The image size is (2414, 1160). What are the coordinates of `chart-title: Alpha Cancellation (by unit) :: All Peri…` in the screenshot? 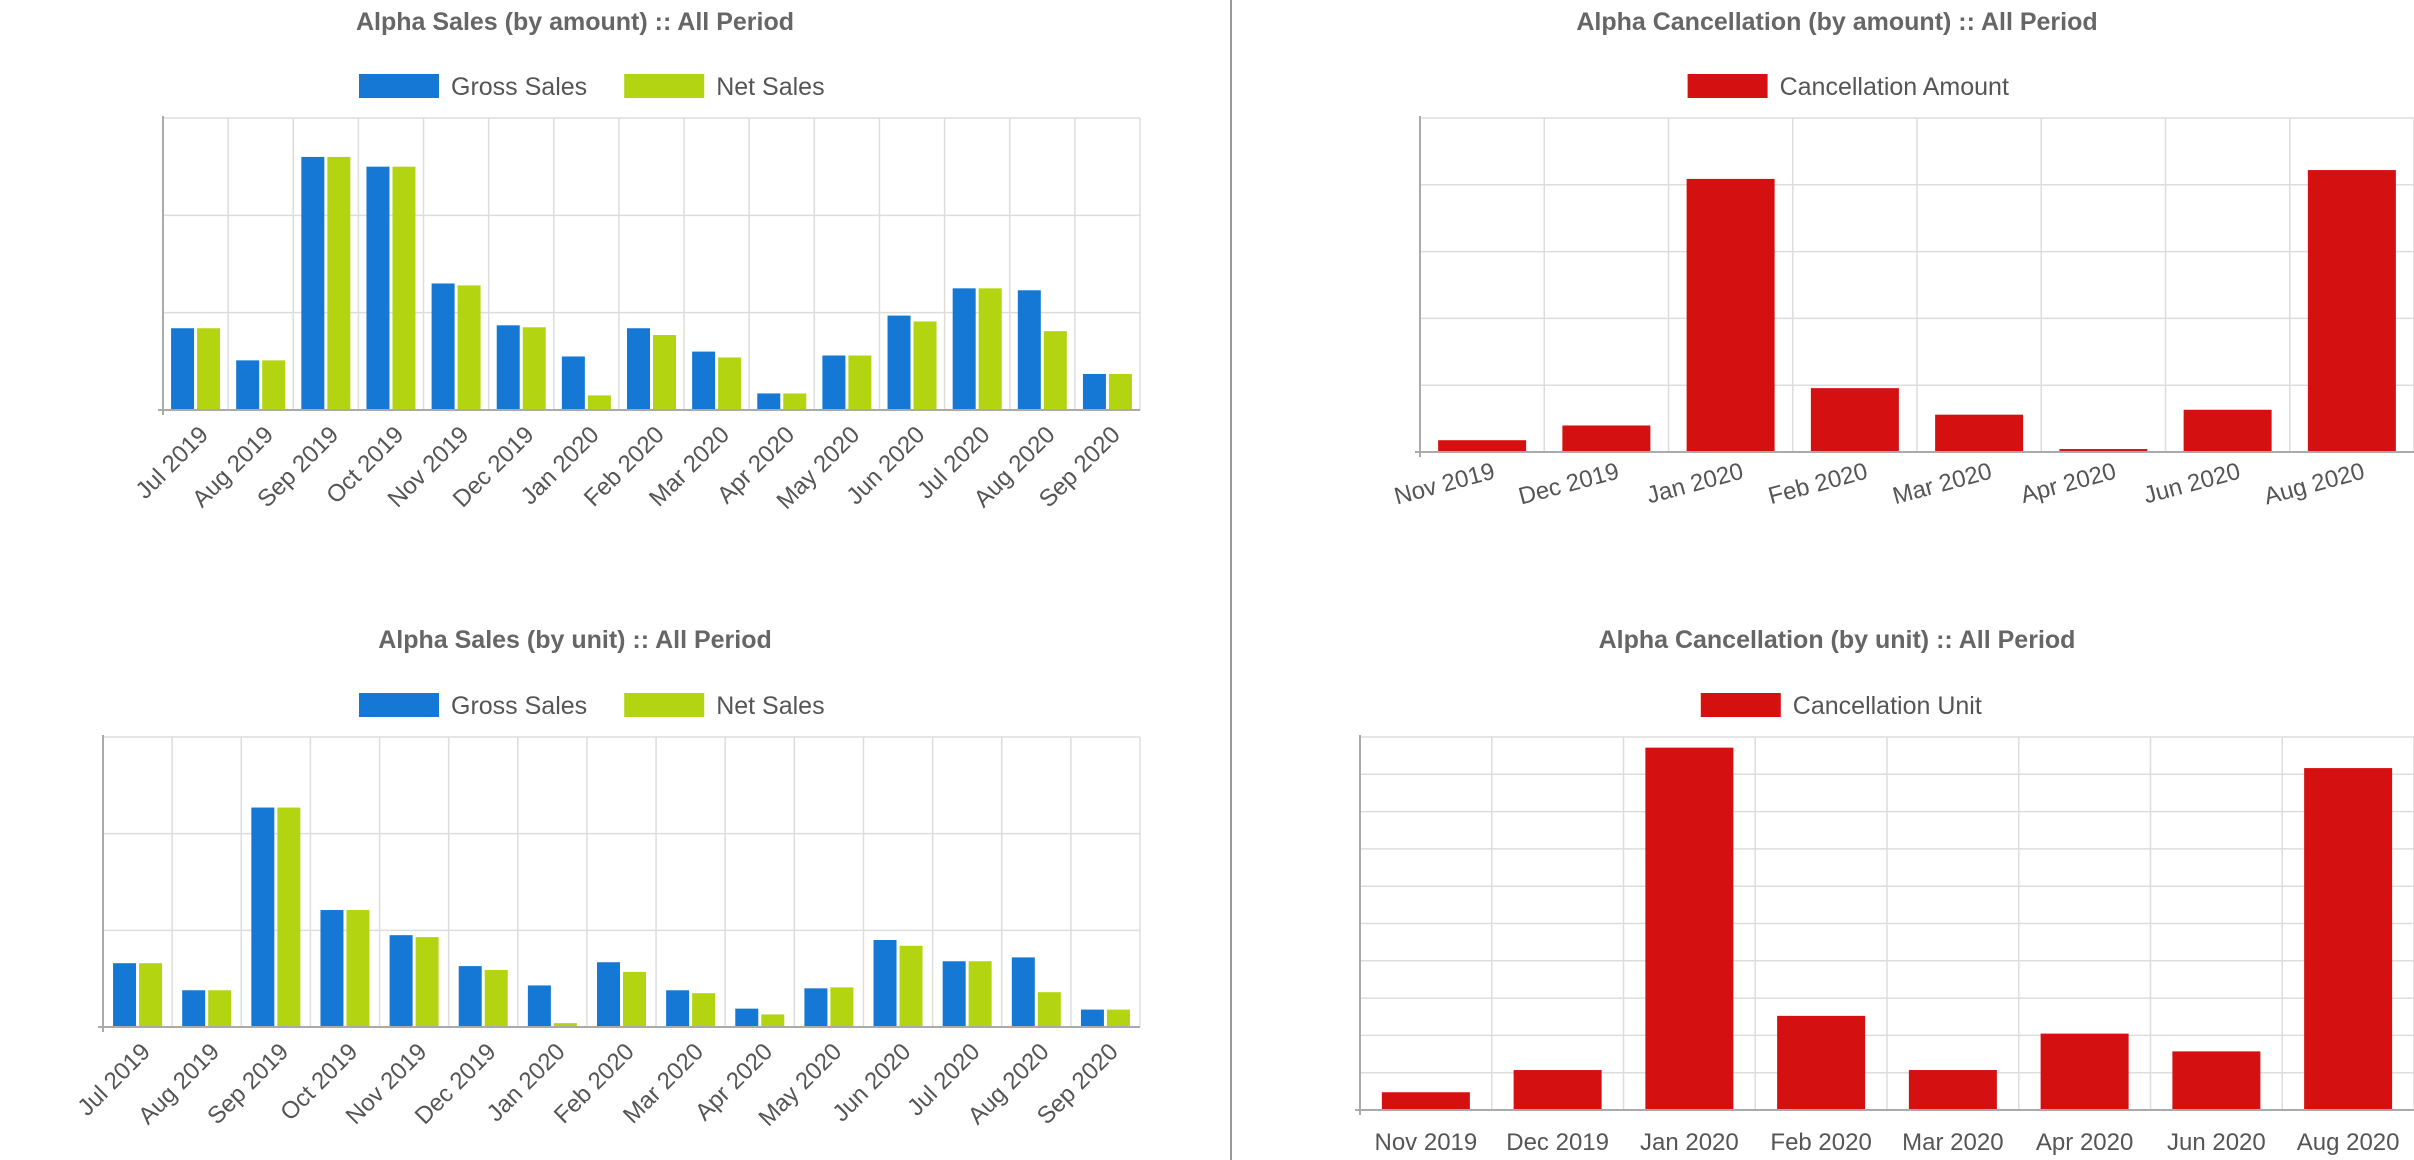 It's located at (1837, 640).